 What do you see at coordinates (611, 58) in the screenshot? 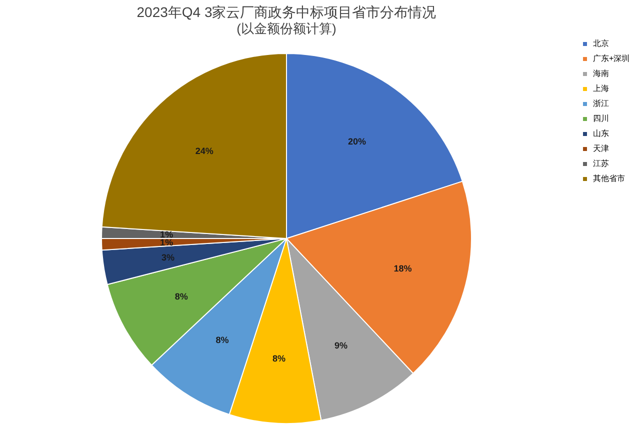
I see `legend-label: 广东+深圳` at bounding box center [611, 58].